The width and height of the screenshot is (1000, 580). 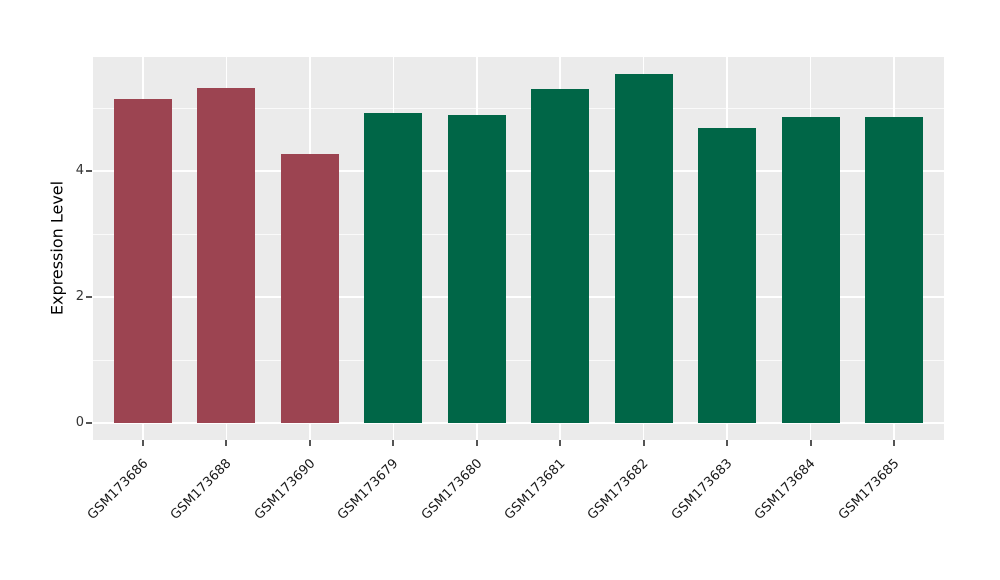 I want to click on x-tick-label: GSM173688, so click(x=201, y=489).